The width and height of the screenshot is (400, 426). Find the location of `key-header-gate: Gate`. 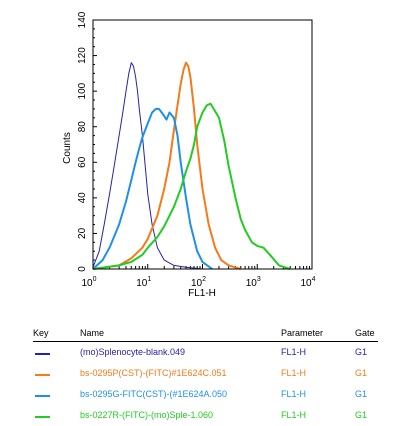

key-header-gate: Gate is located at coordinates (365, 333).